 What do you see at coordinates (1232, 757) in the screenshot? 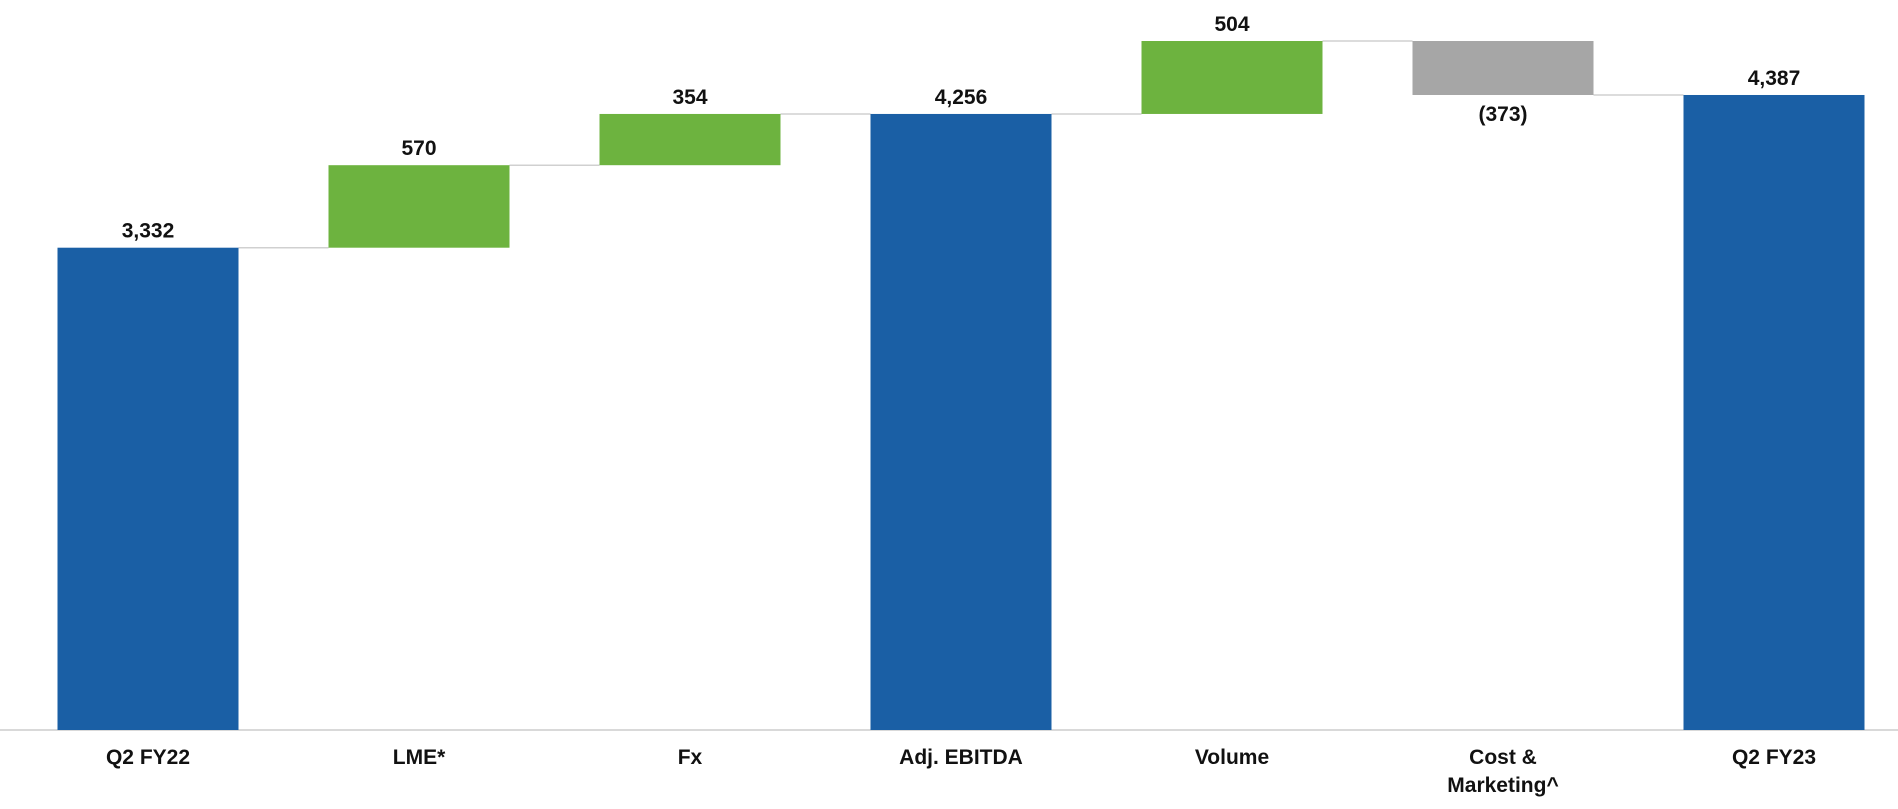
I see `x-tick-label: Volume` at bounding box center [1232, 757].